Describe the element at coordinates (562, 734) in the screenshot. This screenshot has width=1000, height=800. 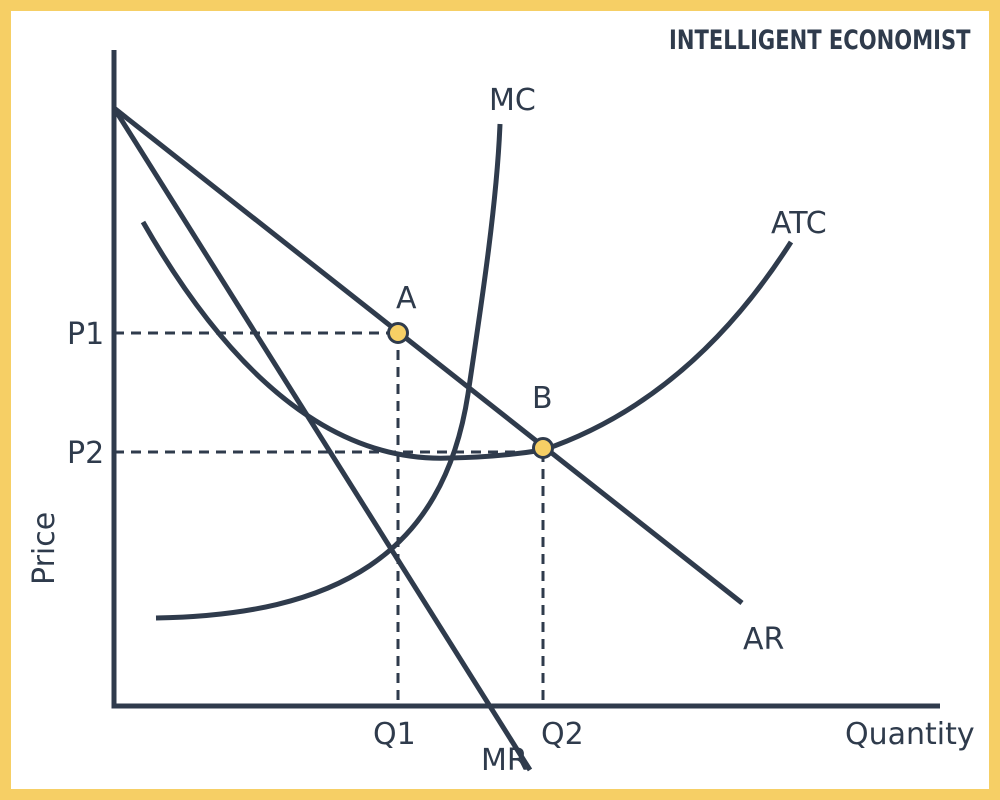
I see `tick-q2: Q2` at that location.